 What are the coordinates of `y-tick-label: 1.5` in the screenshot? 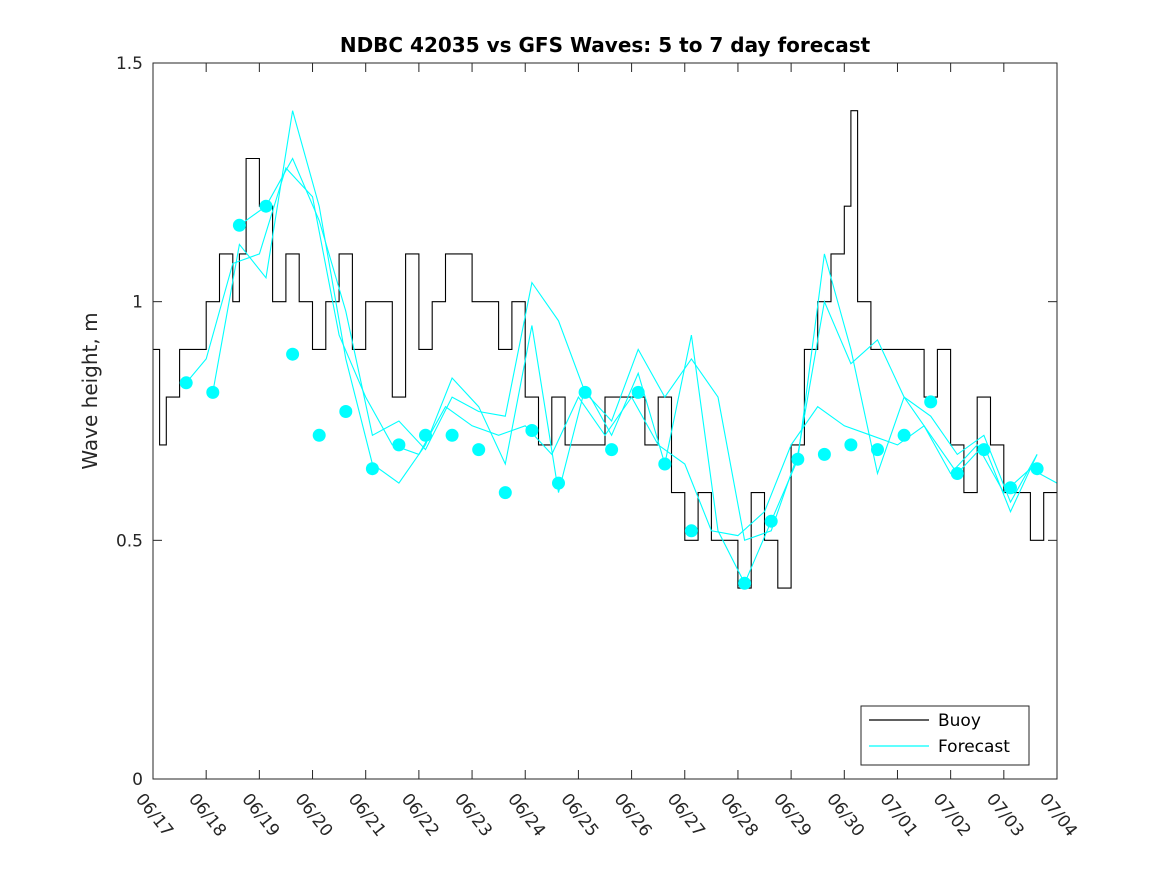 It's located at (129, 64).